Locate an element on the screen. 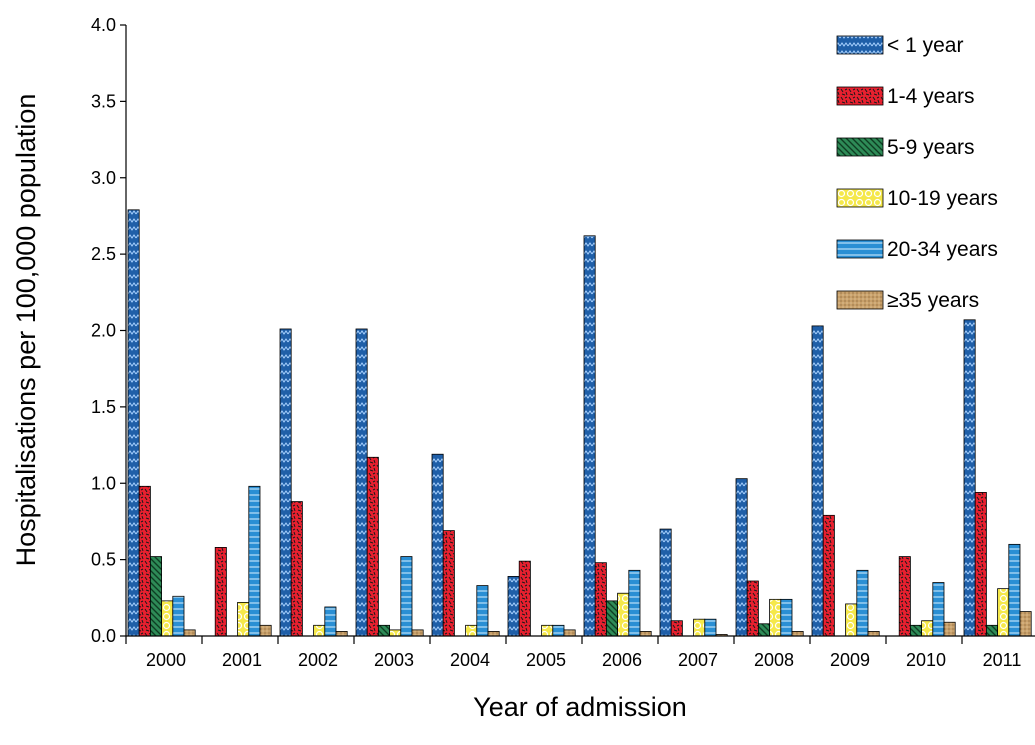  legend-label: 10-19 years is located at coordinates (942, 198).